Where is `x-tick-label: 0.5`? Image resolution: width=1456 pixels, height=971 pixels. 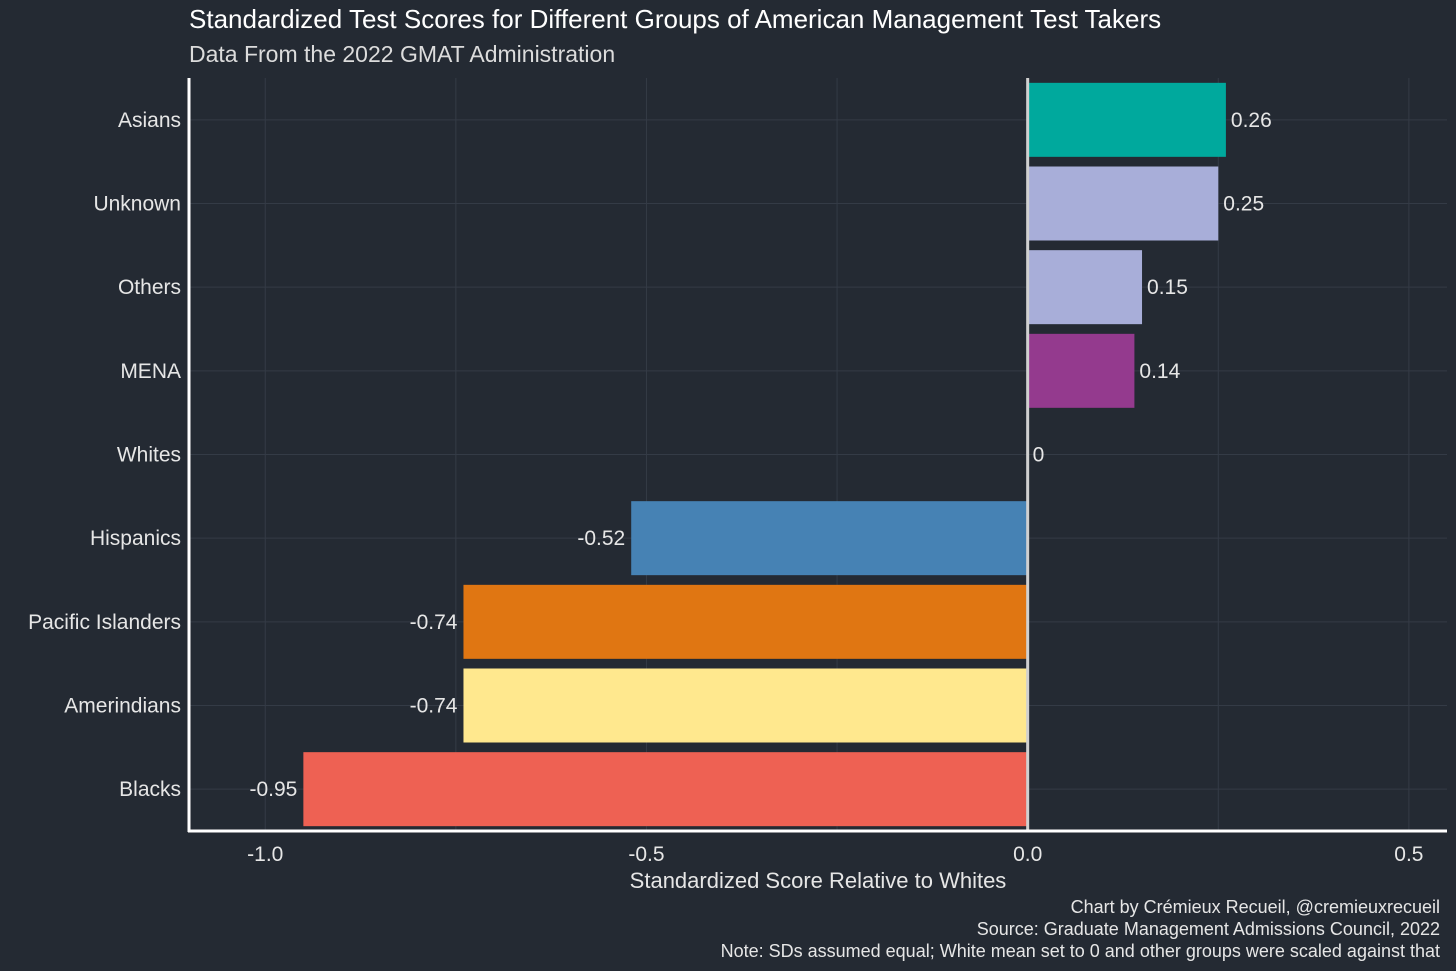
x-tick-label: 0.5 is located at coordinates (1408, 854).